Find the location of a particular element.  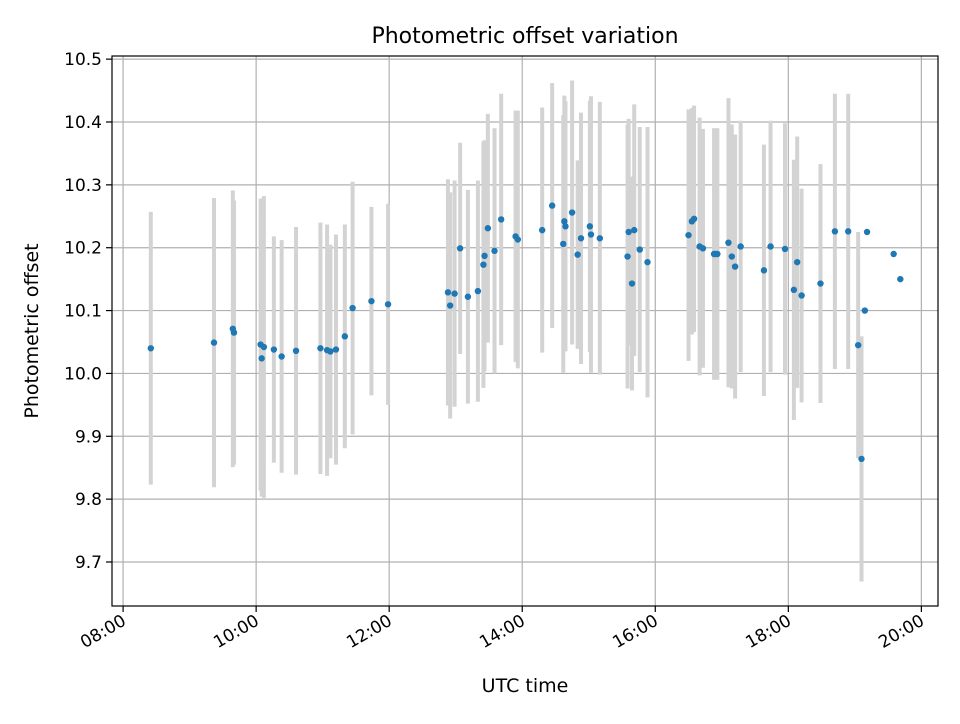

y-tick-label: 10.2 is located at coordinates (83, 249).